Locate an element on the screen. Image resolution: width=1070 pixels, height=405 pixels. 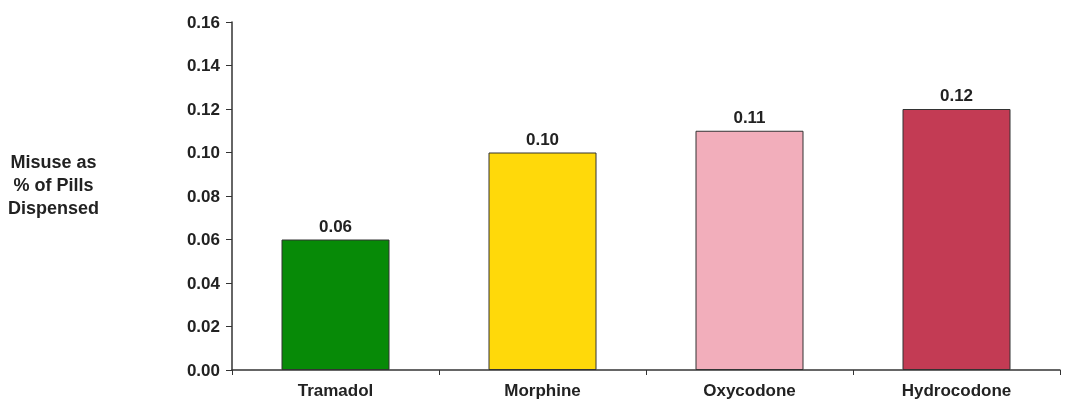
data-label: 0.11 is located at coordinates (749, 117).